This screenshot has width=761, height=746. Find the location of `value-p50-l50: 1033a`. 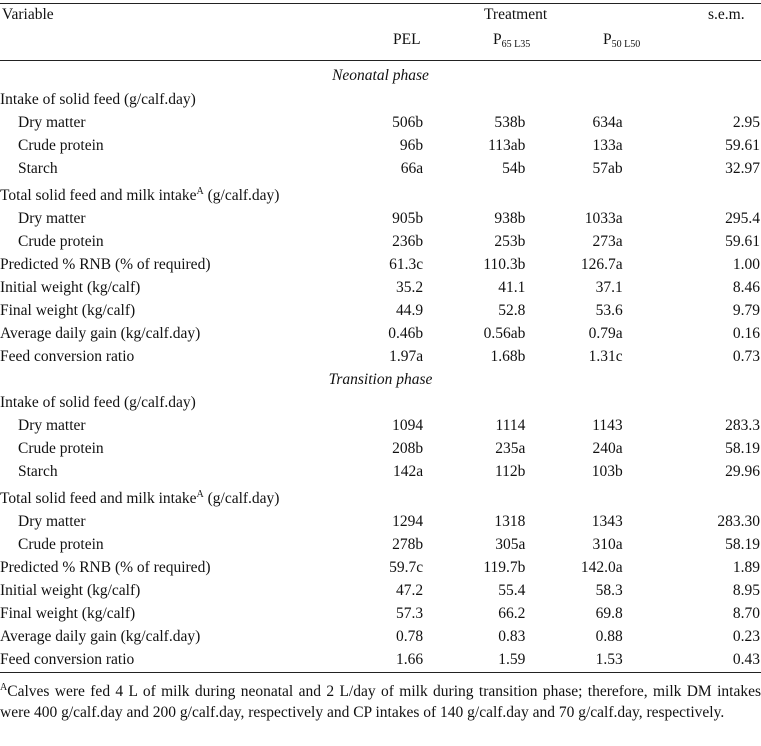

value-p50-l50: 1033a is located at coordinates (603, 218).